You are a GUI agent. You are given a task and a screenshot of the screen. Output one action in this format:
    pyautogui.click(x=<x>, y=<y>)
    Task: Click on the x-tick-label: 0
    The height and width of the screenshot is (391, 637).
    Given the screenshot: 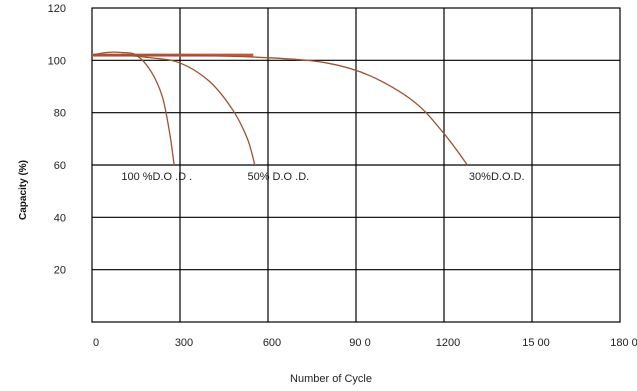 What is the action you would take?
    pyautogui.click(x=96, y=343)
    